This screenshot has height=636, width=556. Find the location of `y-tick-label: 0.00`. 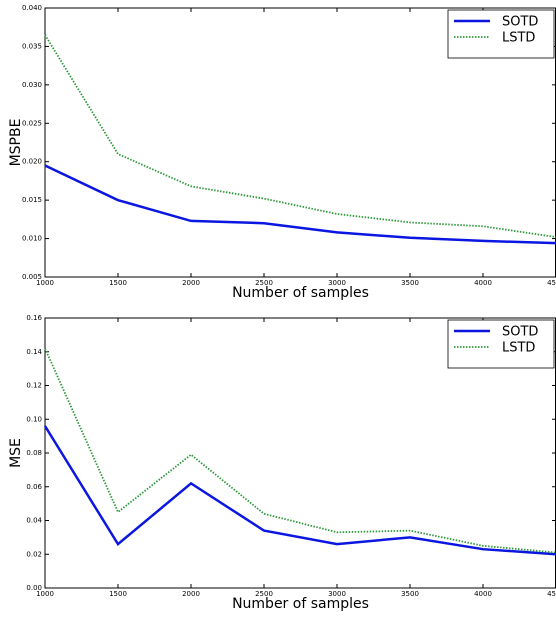

y-tick-label: 0.00 is located at coordinates (34, 588).